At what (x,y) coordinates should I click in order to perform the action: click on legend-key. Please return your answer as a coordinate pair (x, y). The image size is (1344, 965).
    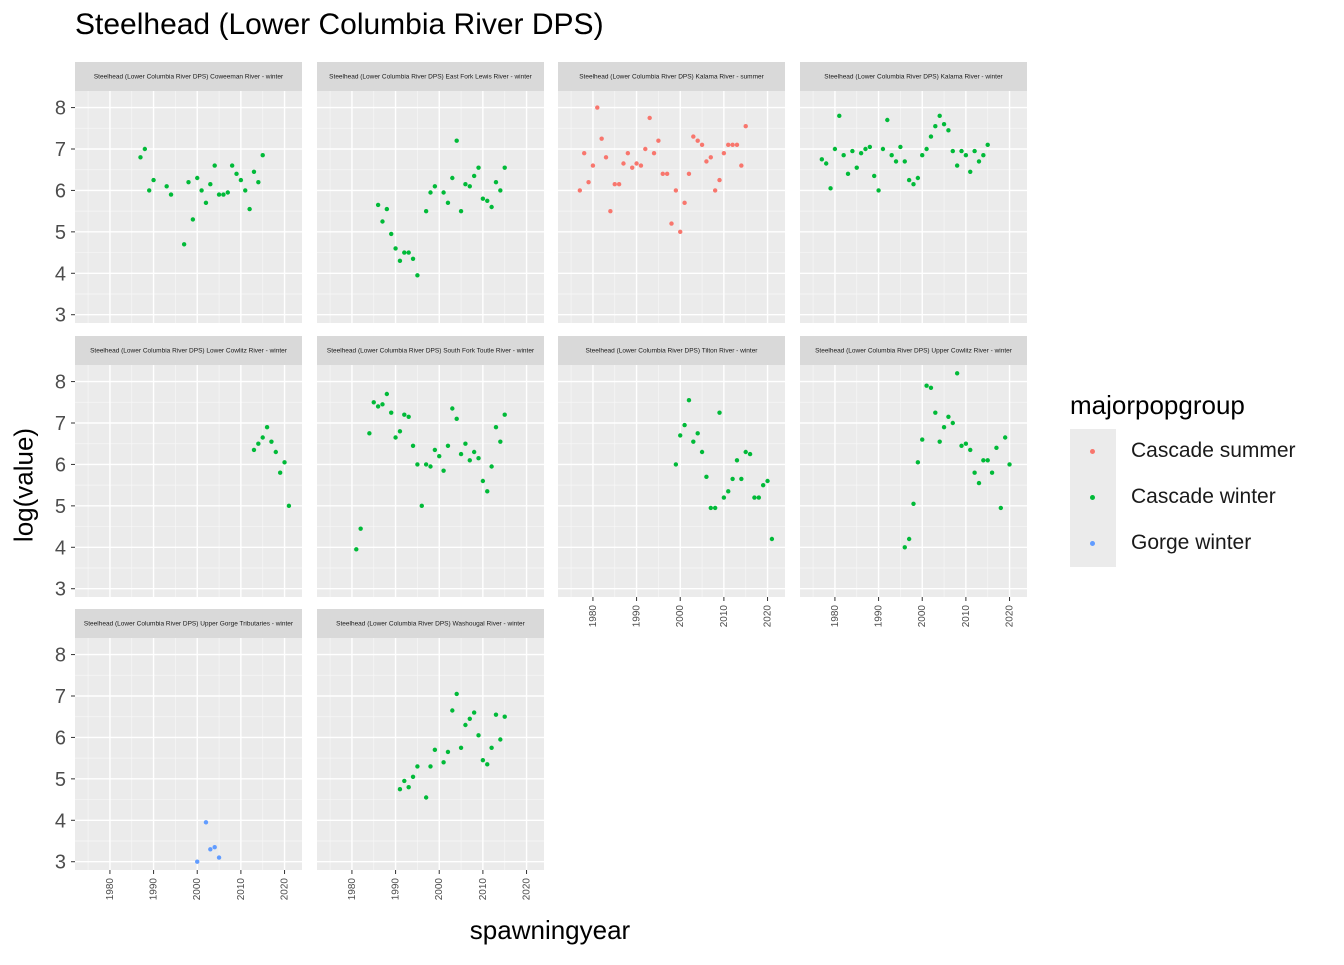
    Looking at the image, I should click on (1093, 498).